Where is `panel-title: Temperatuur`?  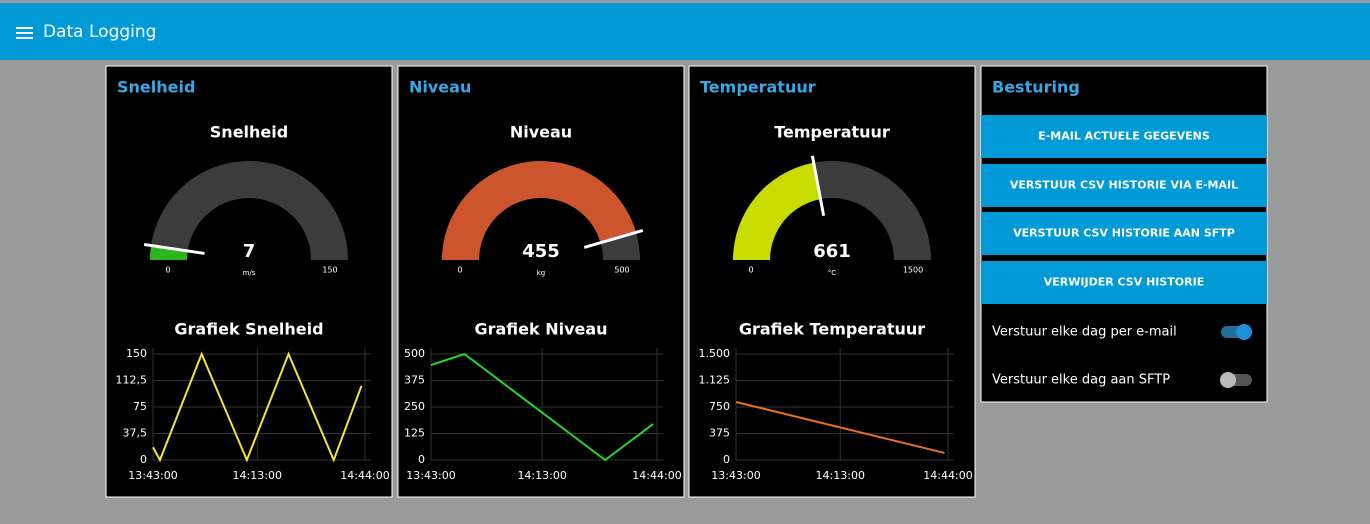
panel-title: Temperatuur is located at coordinates (758, 87).